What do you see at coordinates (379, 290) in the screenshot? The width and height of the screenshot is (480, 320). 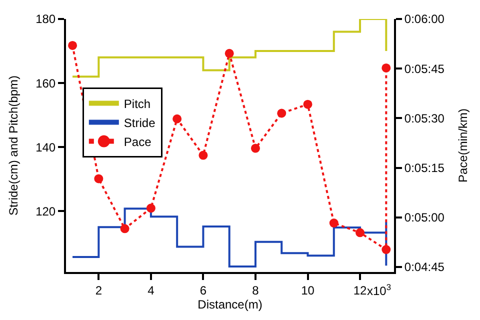 I see `text: x10$^{3}$` at bounding box center [379, 290].